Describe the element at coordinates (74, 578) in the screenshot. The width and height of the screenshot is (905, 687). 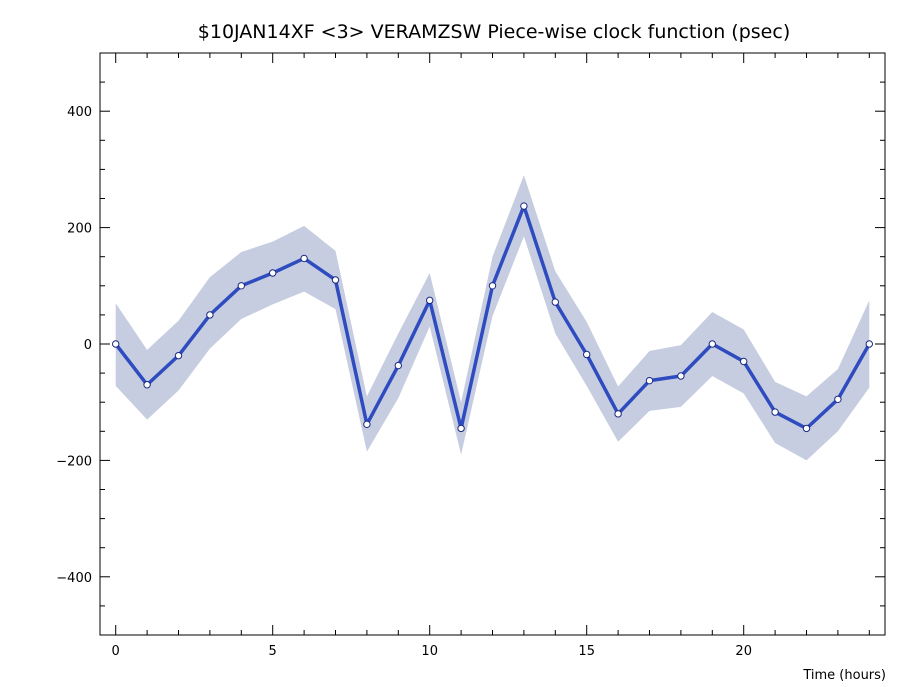
I see `y-tick-label: −400` at that location.